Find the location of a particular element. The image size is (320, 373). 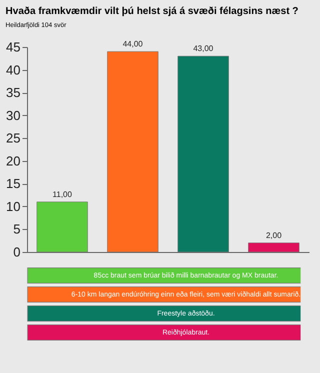

y-tick-label: 40 is located at coordinates (13, 70).